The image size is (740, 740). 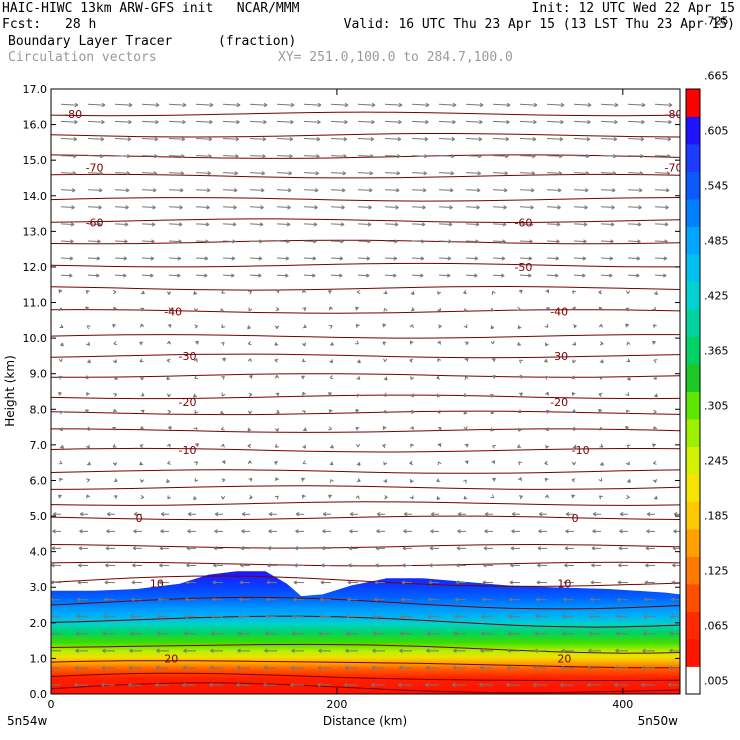 What do you see at coordinates (171, 658) in the screenshot?
I see `isotherm-label: 20` at bounding box center [171, 658].